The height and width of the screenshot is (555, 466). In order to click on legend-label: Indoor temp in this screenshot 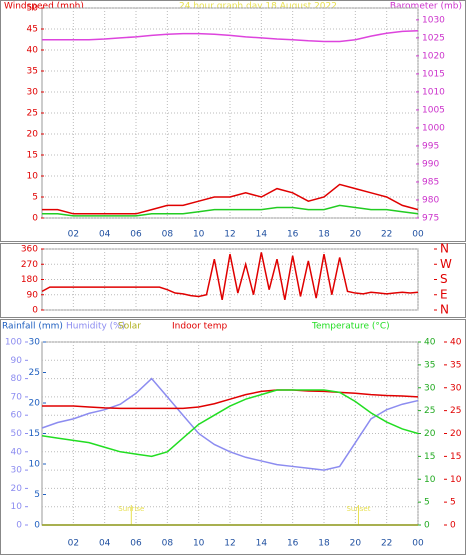, I will do `click(199, 327)`.